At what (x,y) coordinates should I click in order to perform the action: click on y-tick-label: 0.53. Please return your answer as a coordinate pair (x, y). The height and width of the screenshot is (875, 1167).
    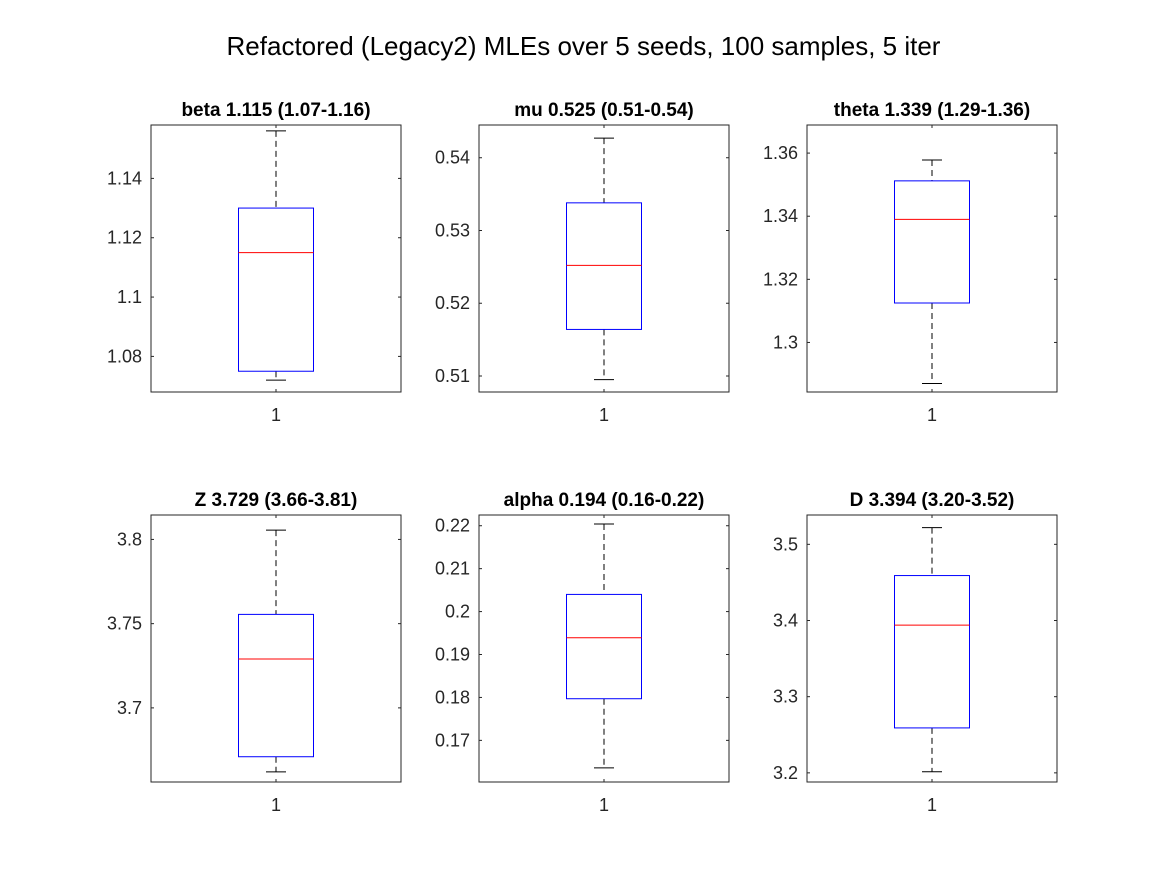
    Looking at the image, I should click on (452, 230).